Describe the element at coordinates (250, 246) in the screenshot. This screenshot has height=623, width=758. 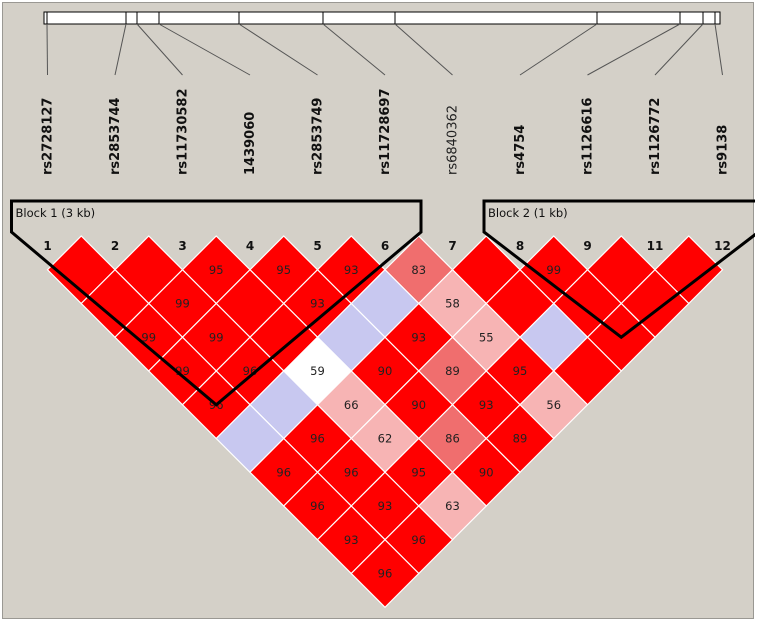
I see `snp-number: 4` at that location.